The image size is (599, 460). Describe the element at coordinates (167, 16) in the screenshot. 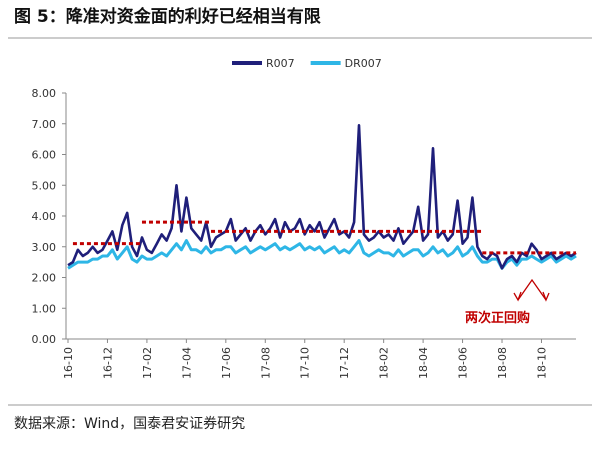

I see `chart-title: 图 5：降准对资金面的利好已经相当有限` at that location.